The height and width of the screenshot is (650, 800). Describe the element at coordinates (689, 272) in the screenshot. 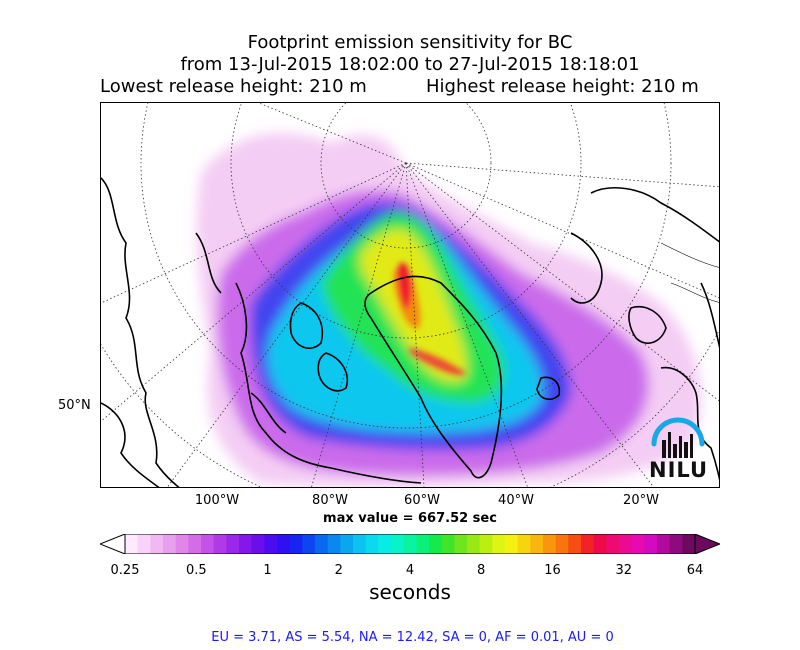

I see `borders` at that location.